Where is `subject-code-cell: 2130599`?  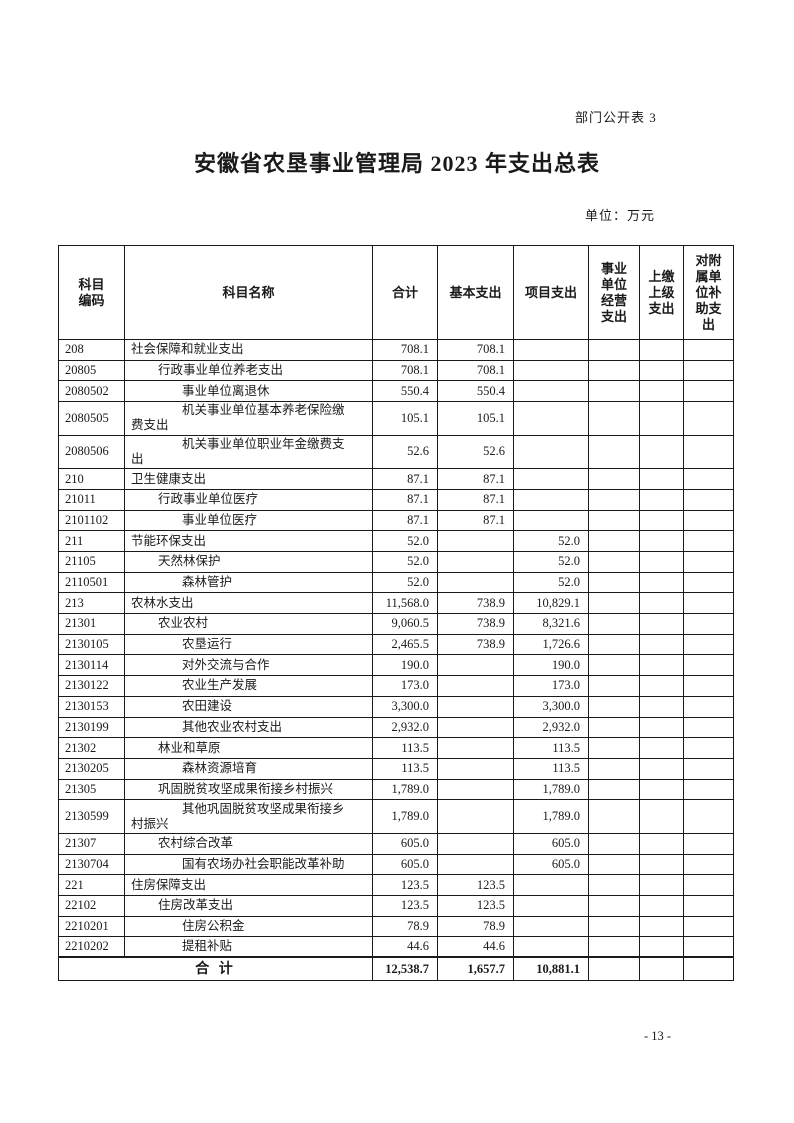
subject-code-cell: 2130599 is located at coordinates (91, 816).